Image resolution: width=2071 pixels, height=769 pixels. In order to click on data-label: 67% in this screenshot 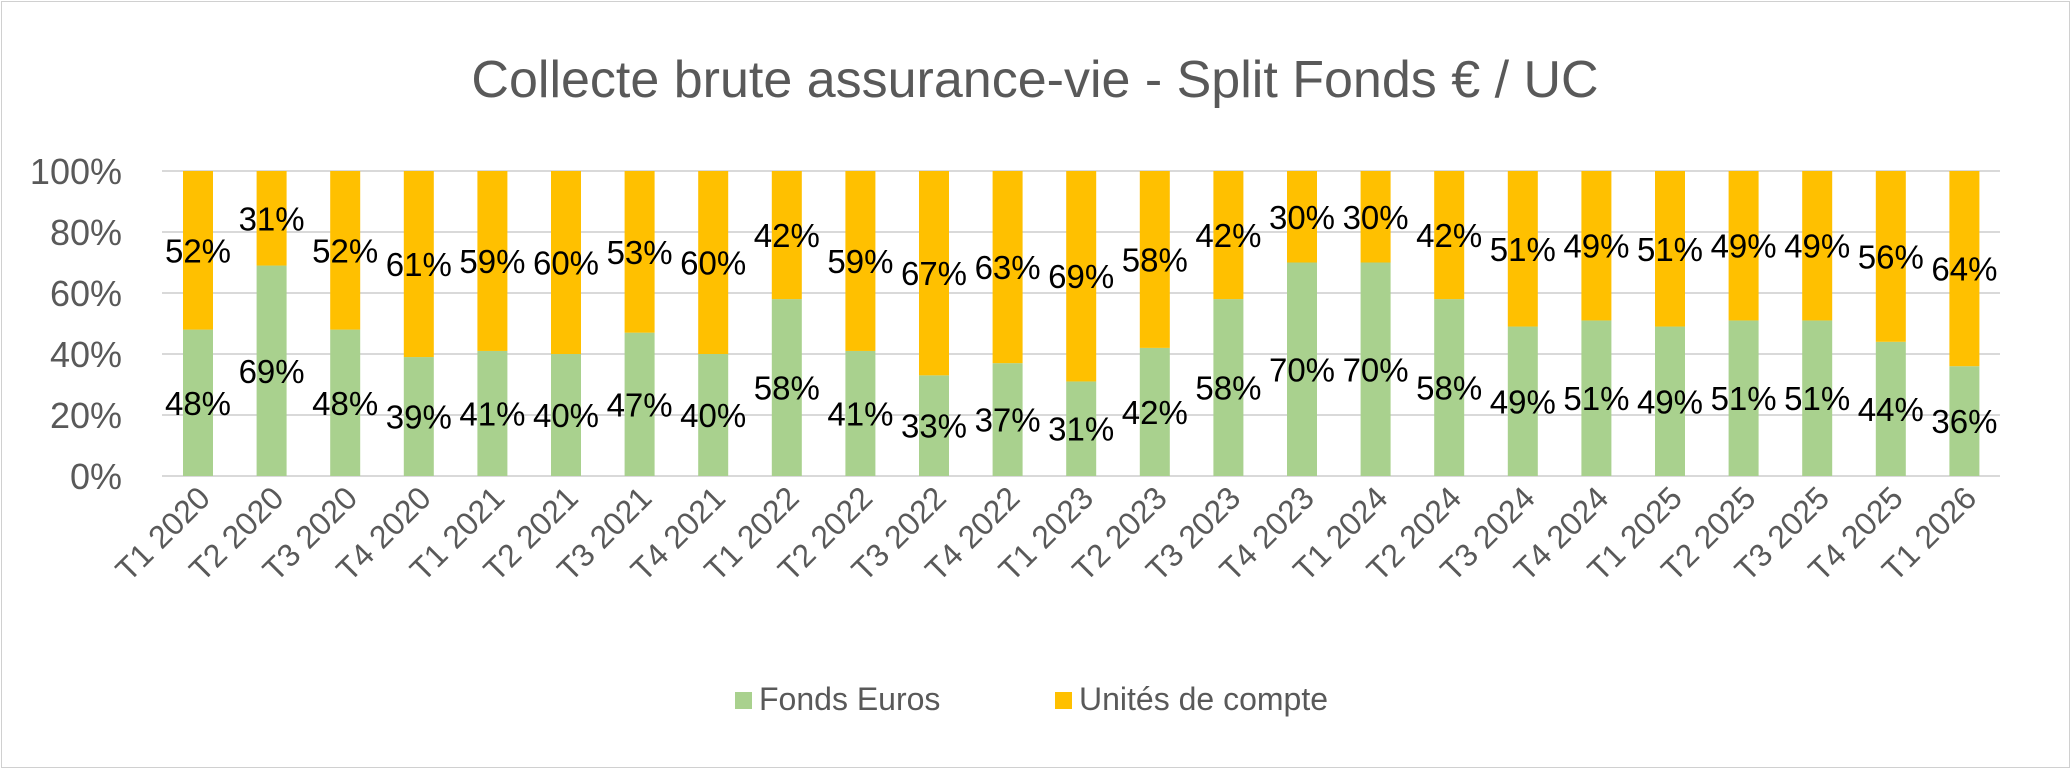, I will do `click(934, 273)`.